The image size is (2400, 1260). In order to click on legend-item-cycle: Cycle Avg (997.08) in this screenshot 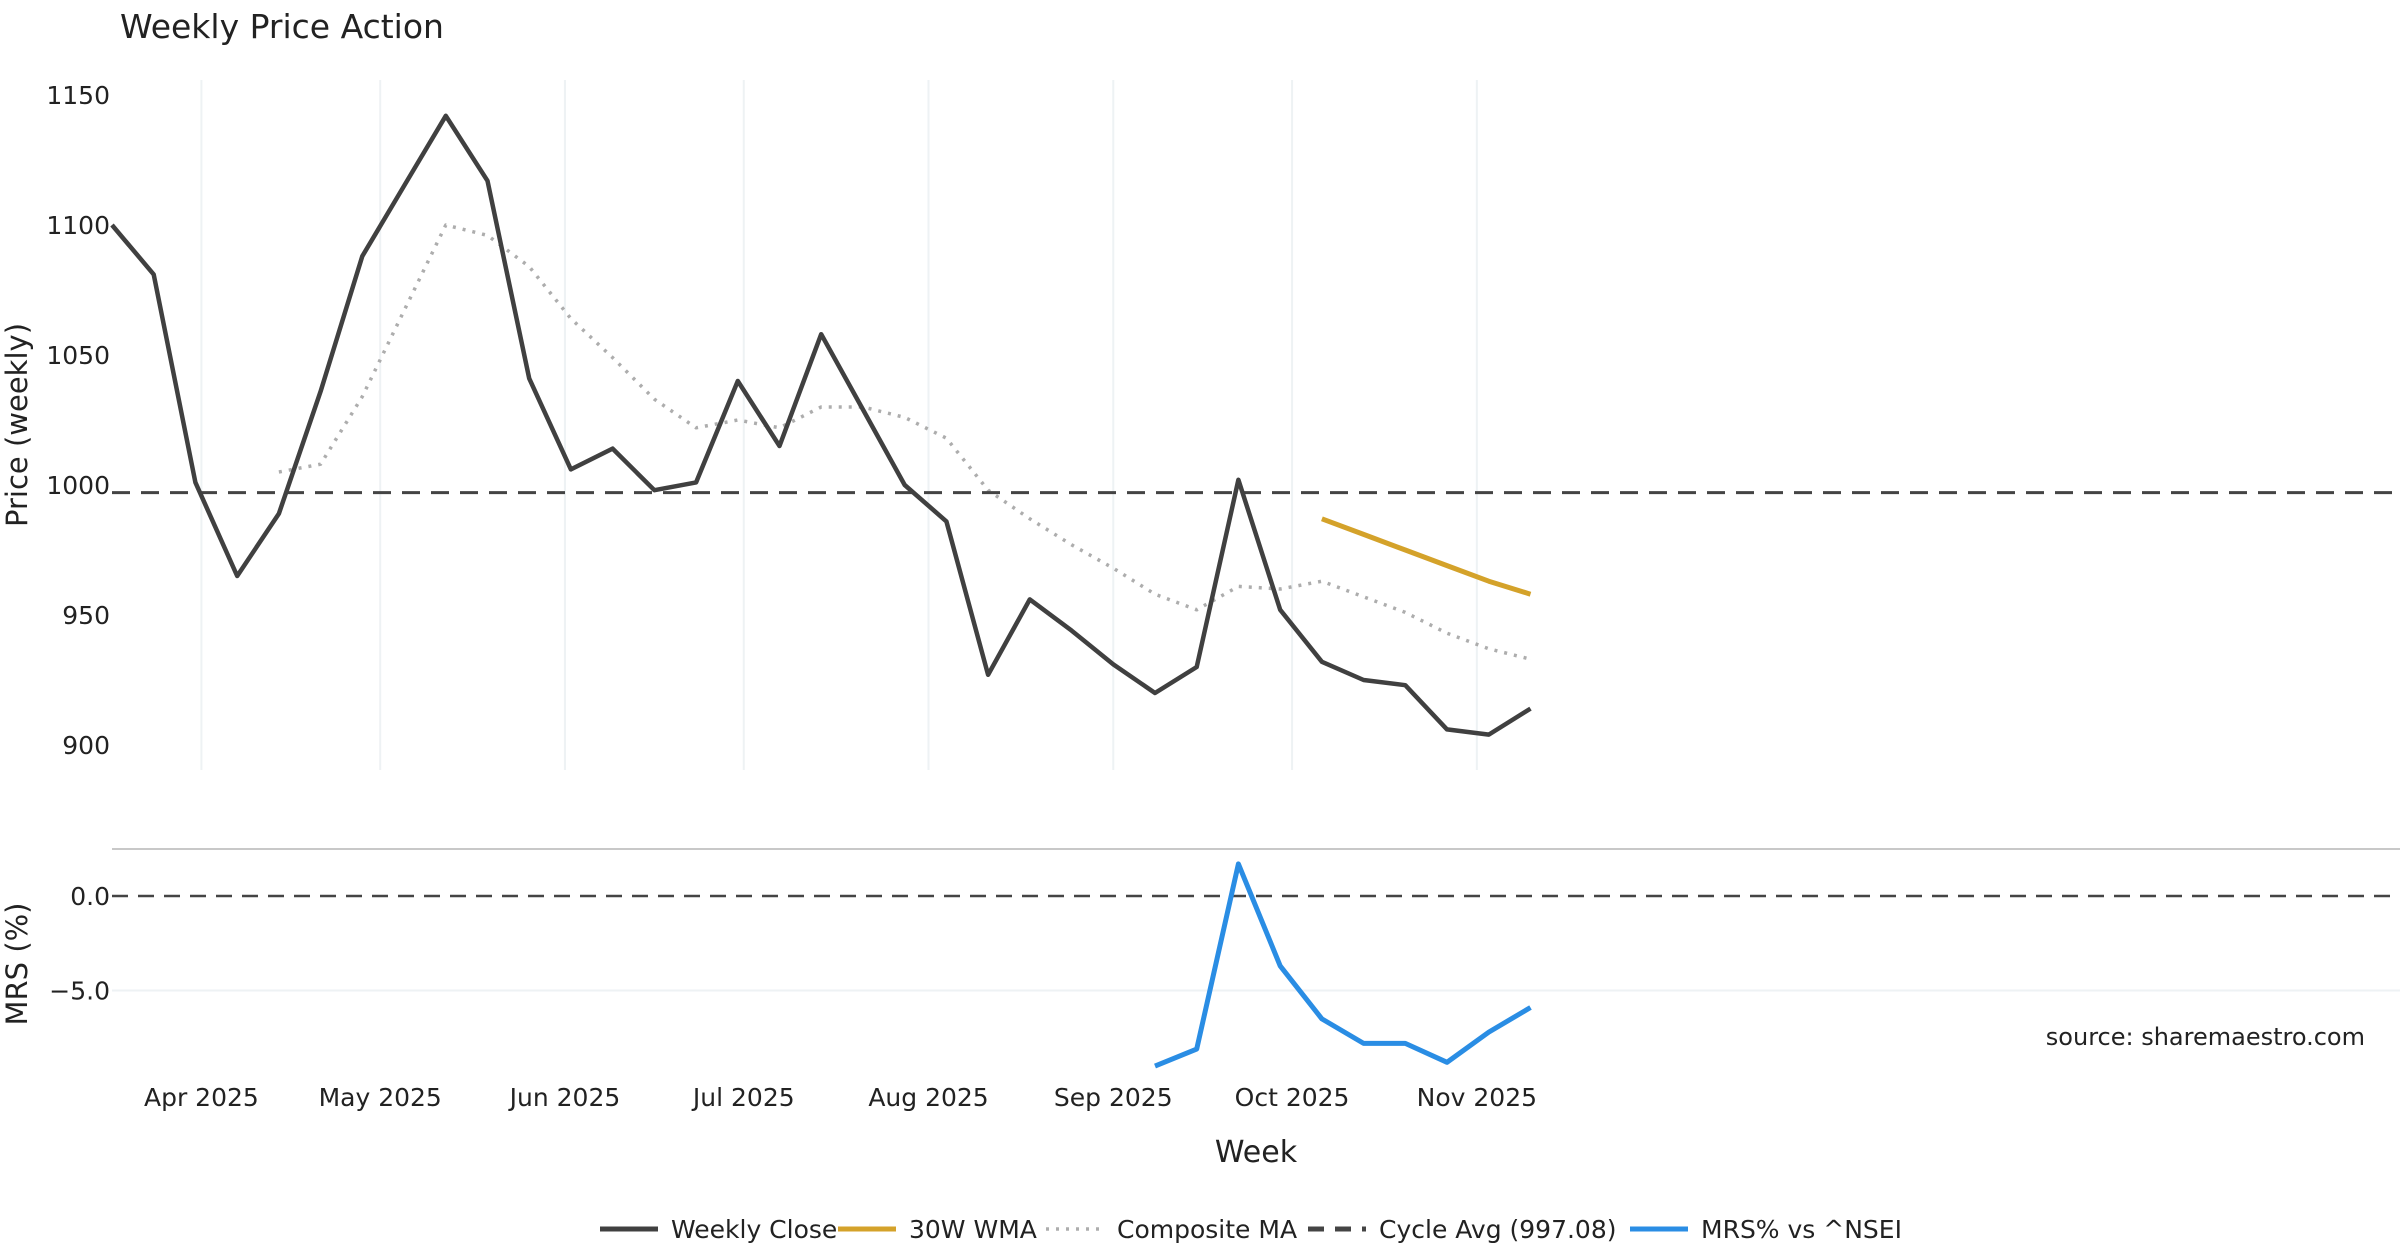, I will do `click(1462, 1229)`.